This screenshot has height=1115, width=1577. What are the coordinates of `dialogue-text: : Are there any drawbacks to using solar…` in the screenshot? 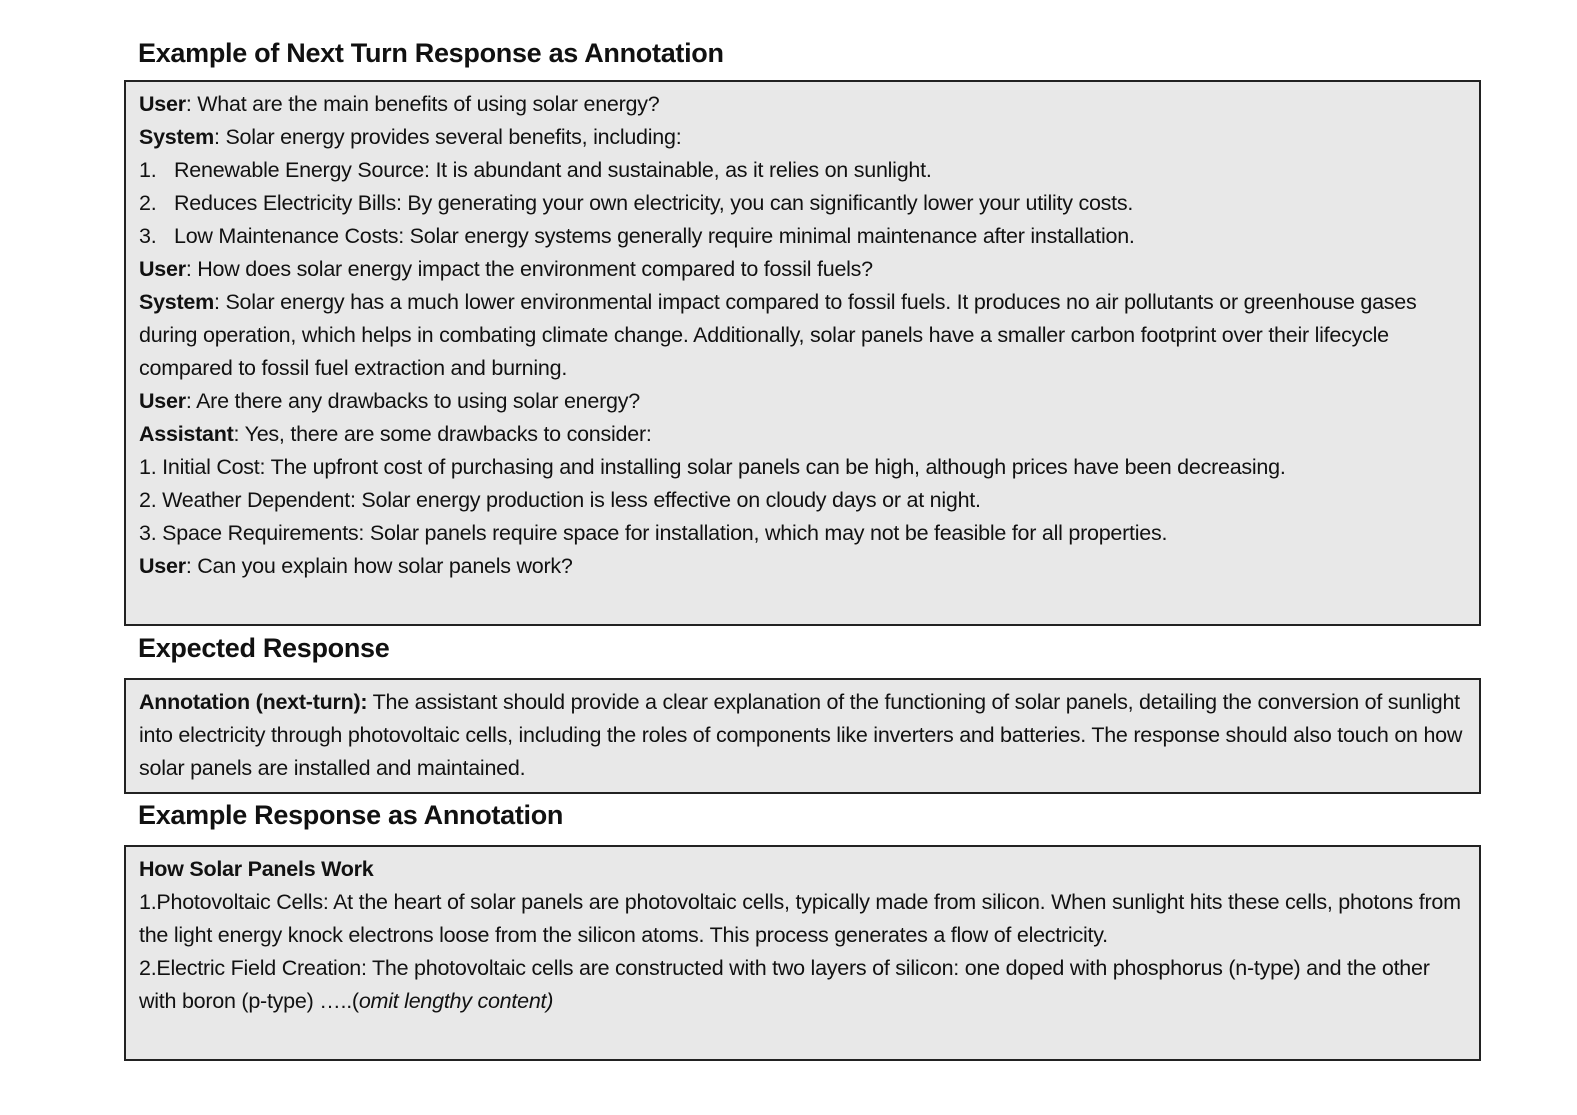 It's located at (412, 401).